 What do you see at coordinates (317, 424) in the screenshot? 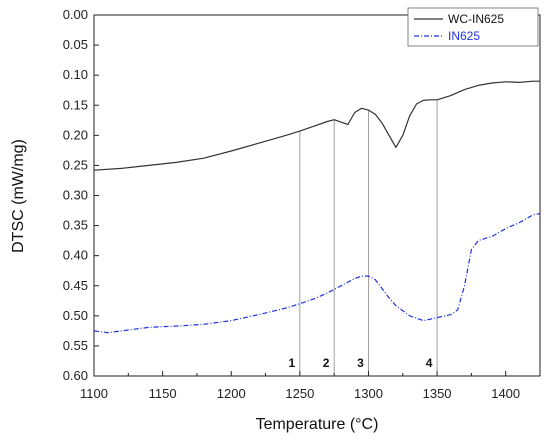
I see `x-axis-title: Temperature (°C)` at bounding box center [317, 424].